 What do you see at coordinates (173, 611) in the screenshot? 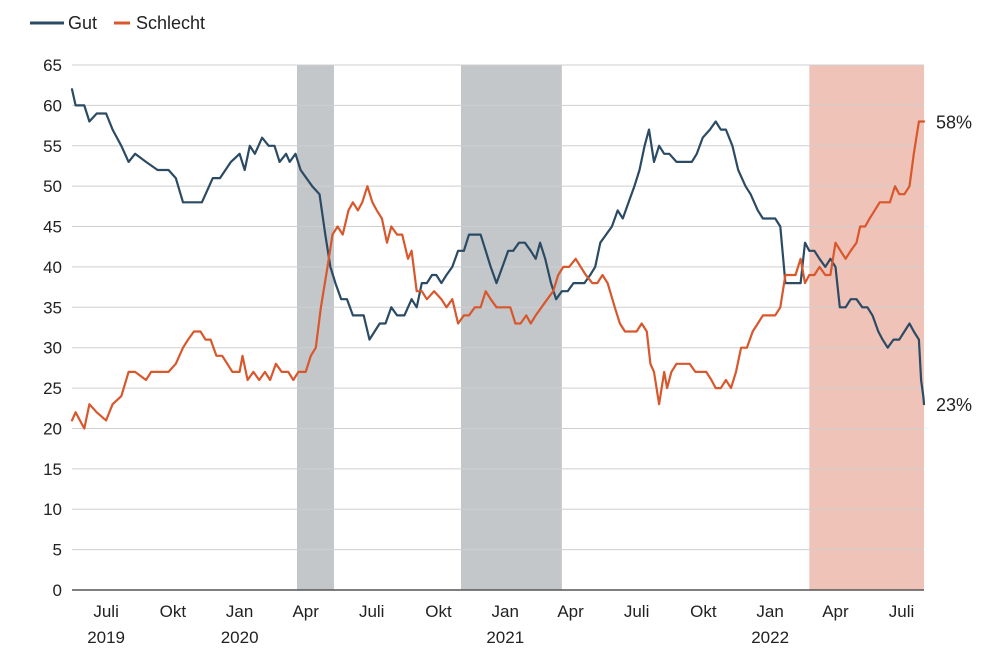
I see `x-tick-label-1: Okt` at bounding box center [173, 611].